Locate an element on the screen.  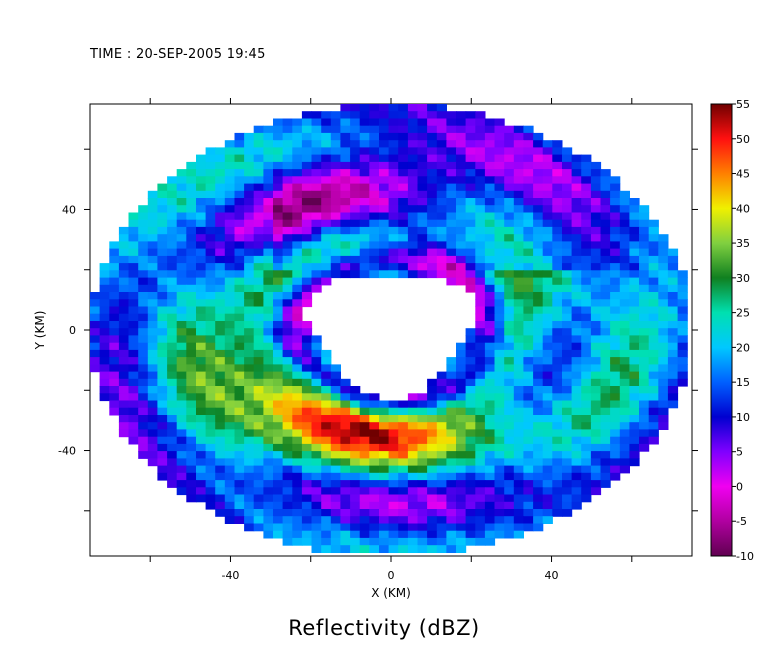
time-label: TIME : 20-SEP-2005 19:45 is located at coordinates (178, 54).